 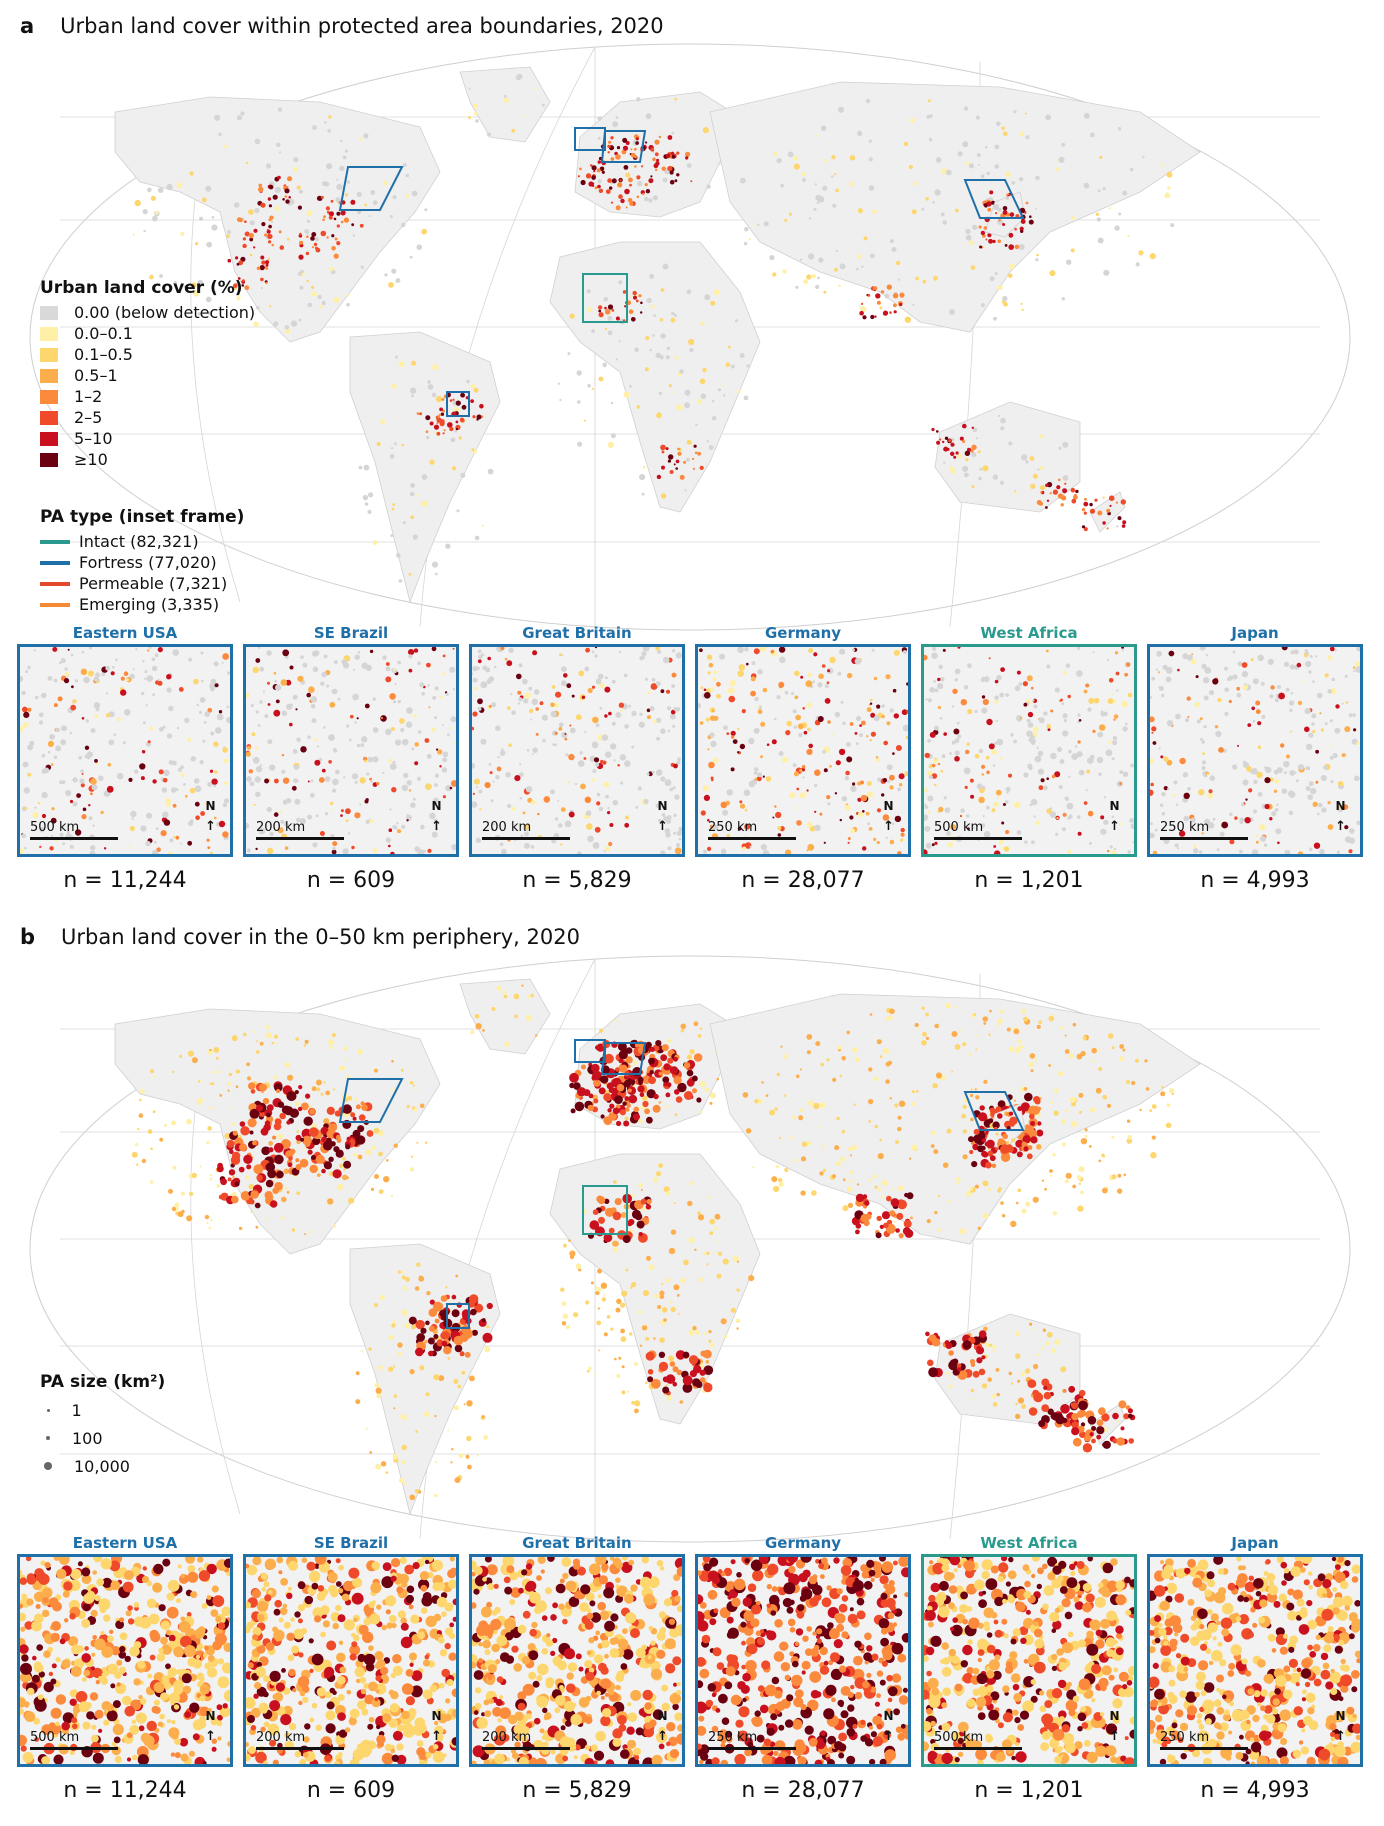 I want to click on legend-swatch, so click(x=49, y=459).